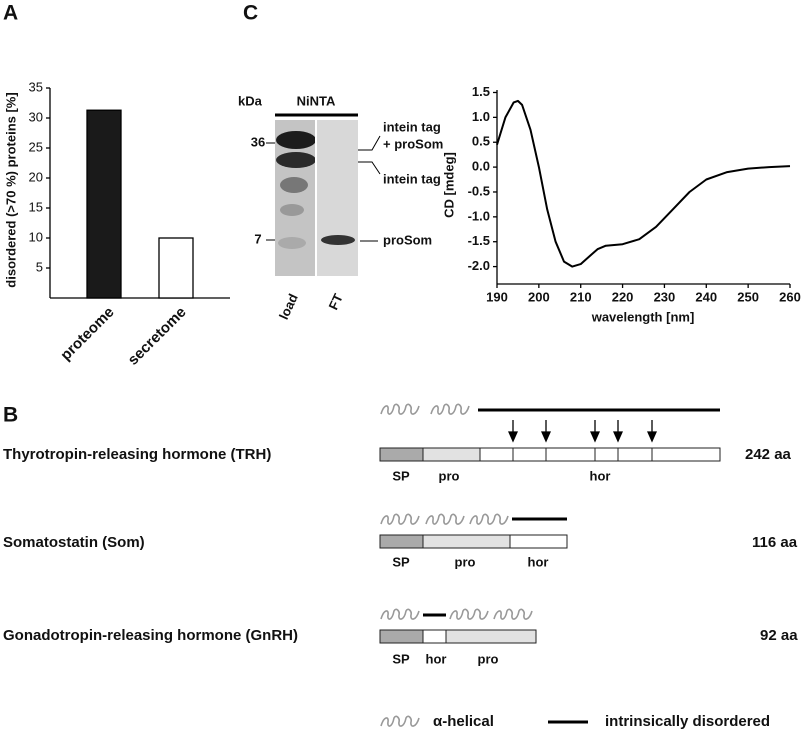  I want to click on y-tick-label: -0.5, so click(479, 190).